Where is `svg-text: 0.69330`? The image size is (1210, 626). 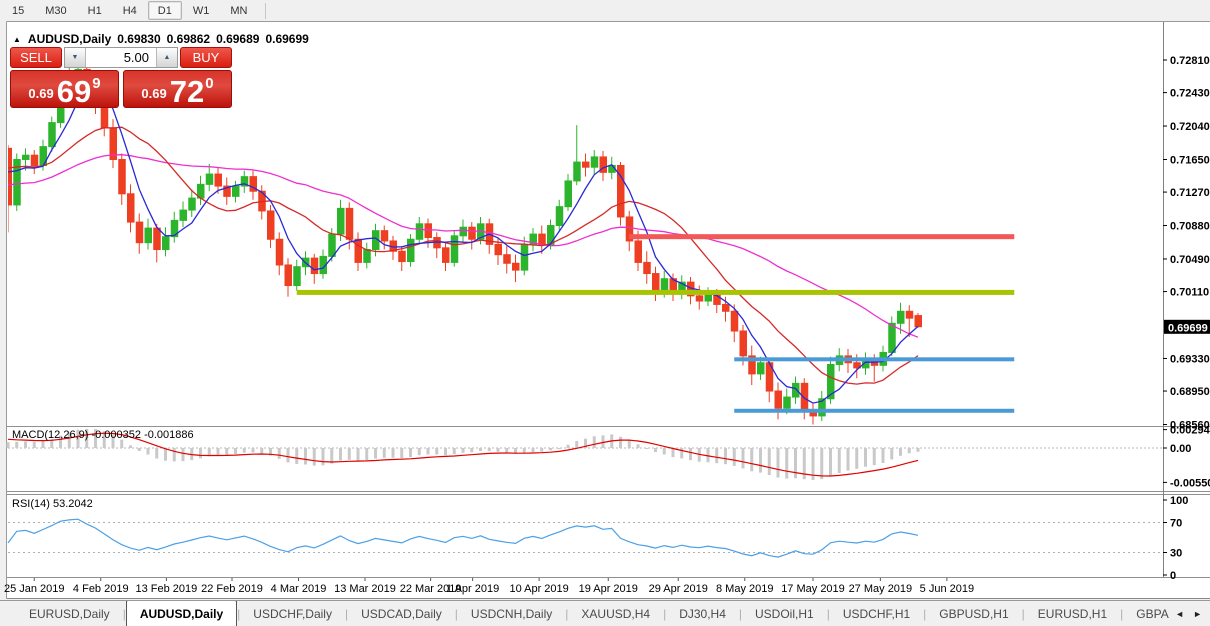 svg-text: 0.69330 is located at coordinates (1190, 359).